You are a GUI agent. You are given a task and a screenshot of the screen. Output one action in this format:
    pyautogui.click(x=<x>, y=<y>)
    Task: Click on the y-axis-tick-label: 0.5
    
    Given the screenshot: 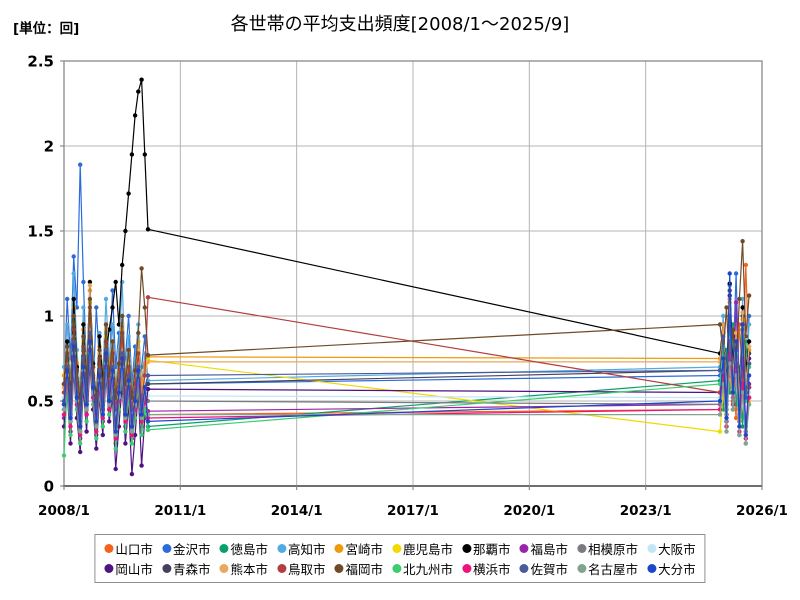 What is the action you would take?
    pyautogui.click(x=40, y=402)
    